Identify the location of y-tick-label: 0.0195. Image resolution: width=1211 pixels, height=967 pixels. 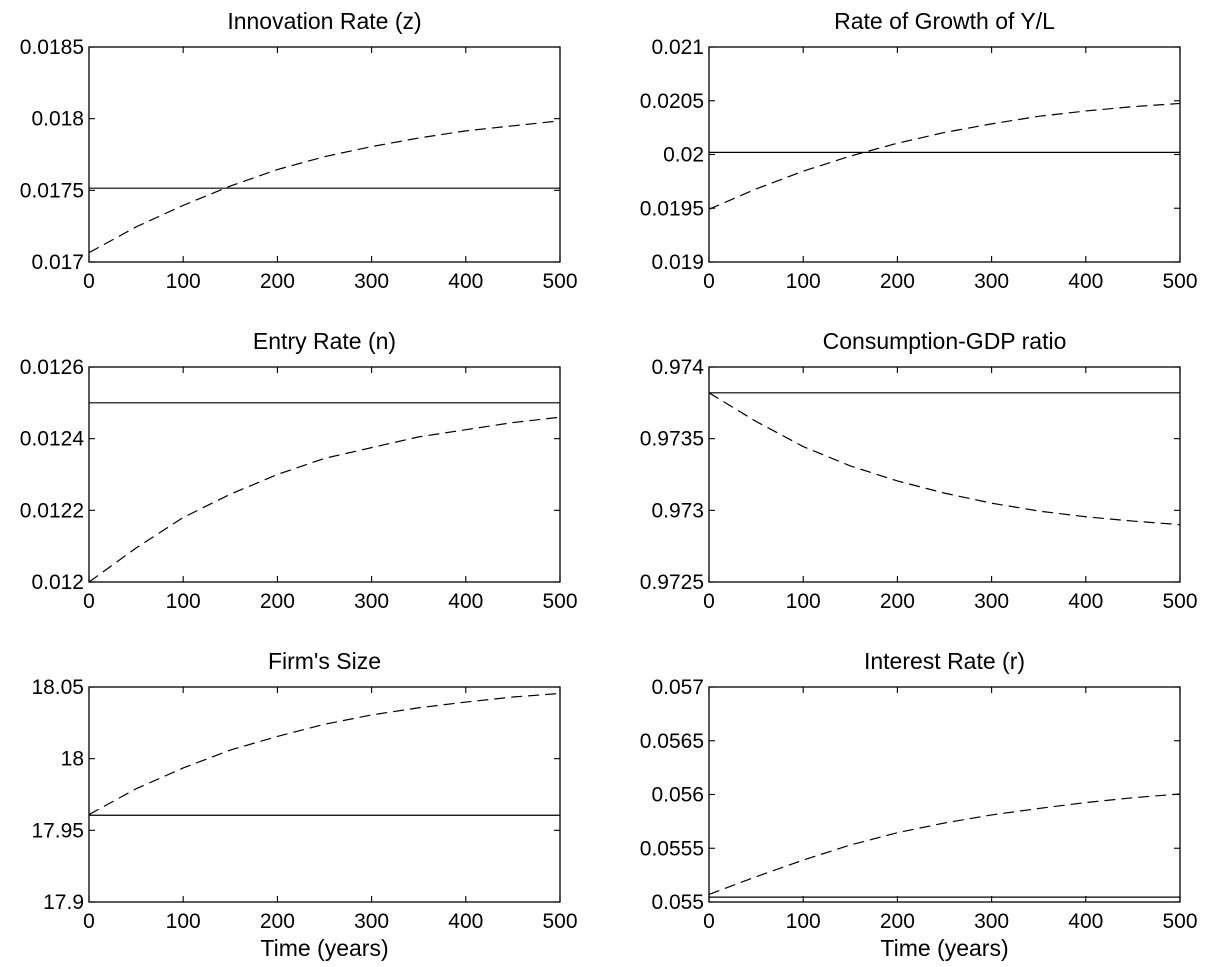
(672, 208).